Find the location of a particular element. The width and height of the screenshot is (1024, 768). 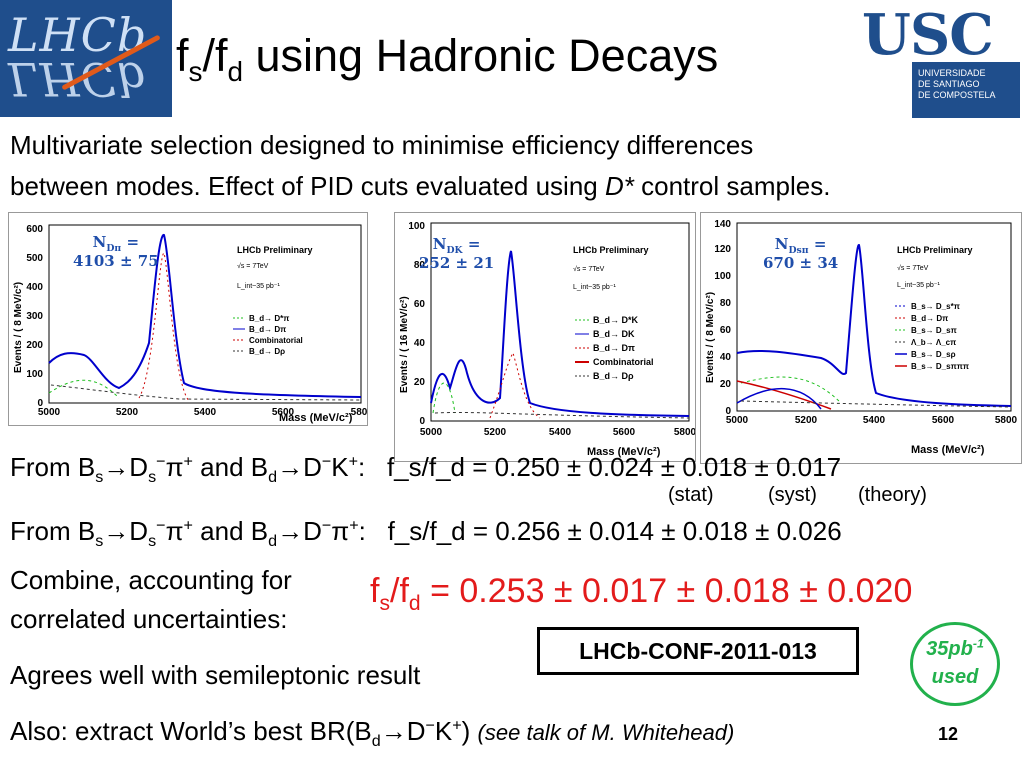

svg-text: 400 is located at coordinates (34, 287).